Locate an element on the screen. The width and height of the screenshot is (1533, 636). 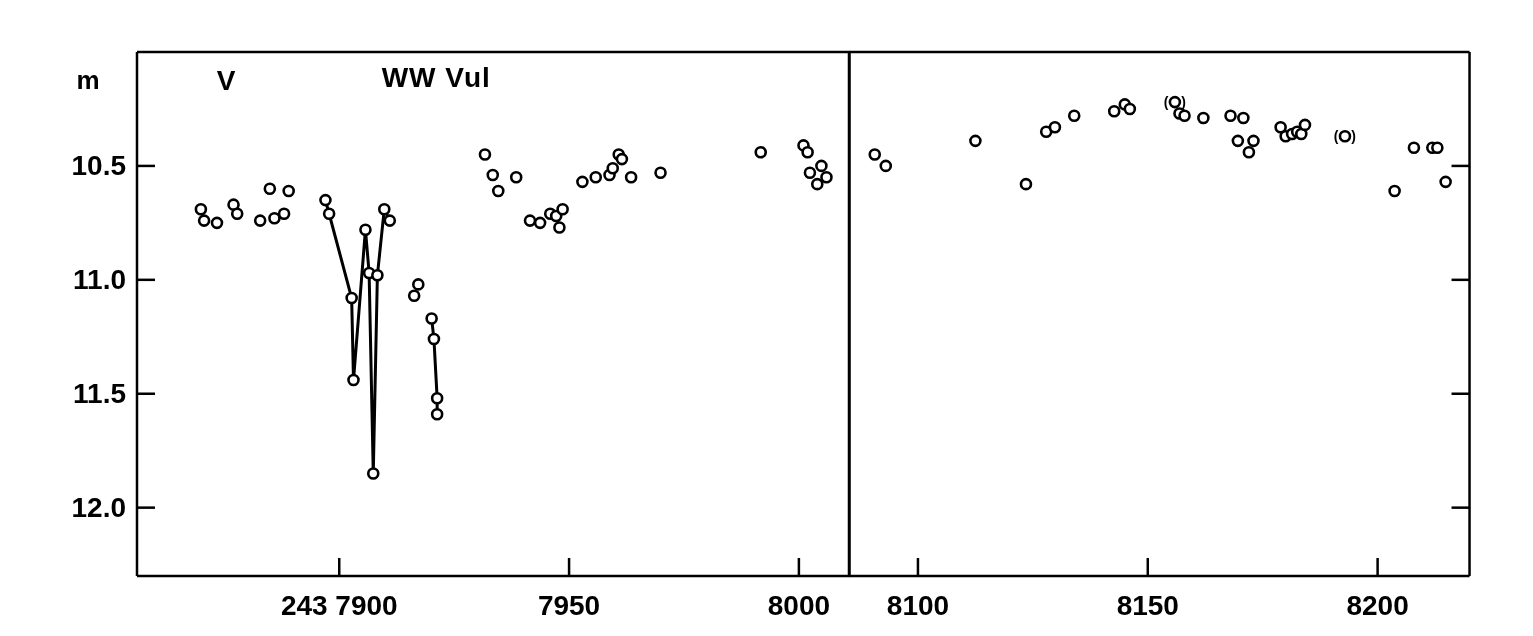
y-tick-label: 12.0 is located at coordinates (98, 508).